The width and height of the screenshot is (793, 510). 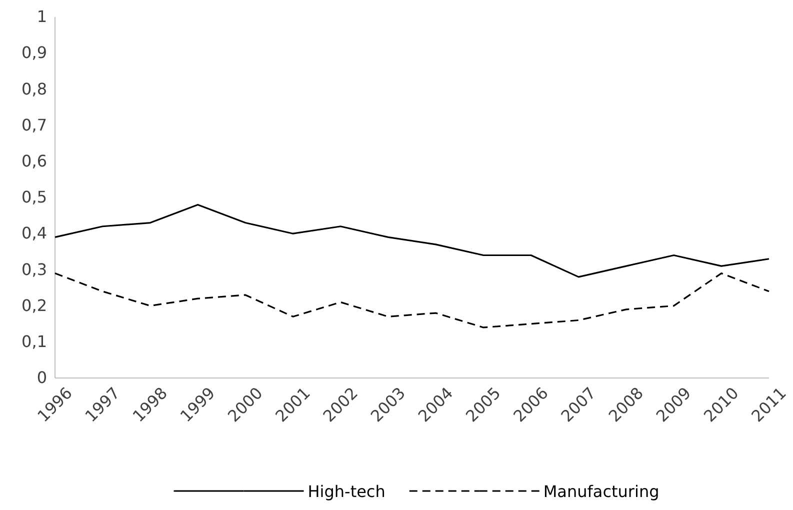 What do you see at coordinates (34, 305) in the screenshot?
I see `y-tick-label: 0,2` at bounding box center [34, 305].